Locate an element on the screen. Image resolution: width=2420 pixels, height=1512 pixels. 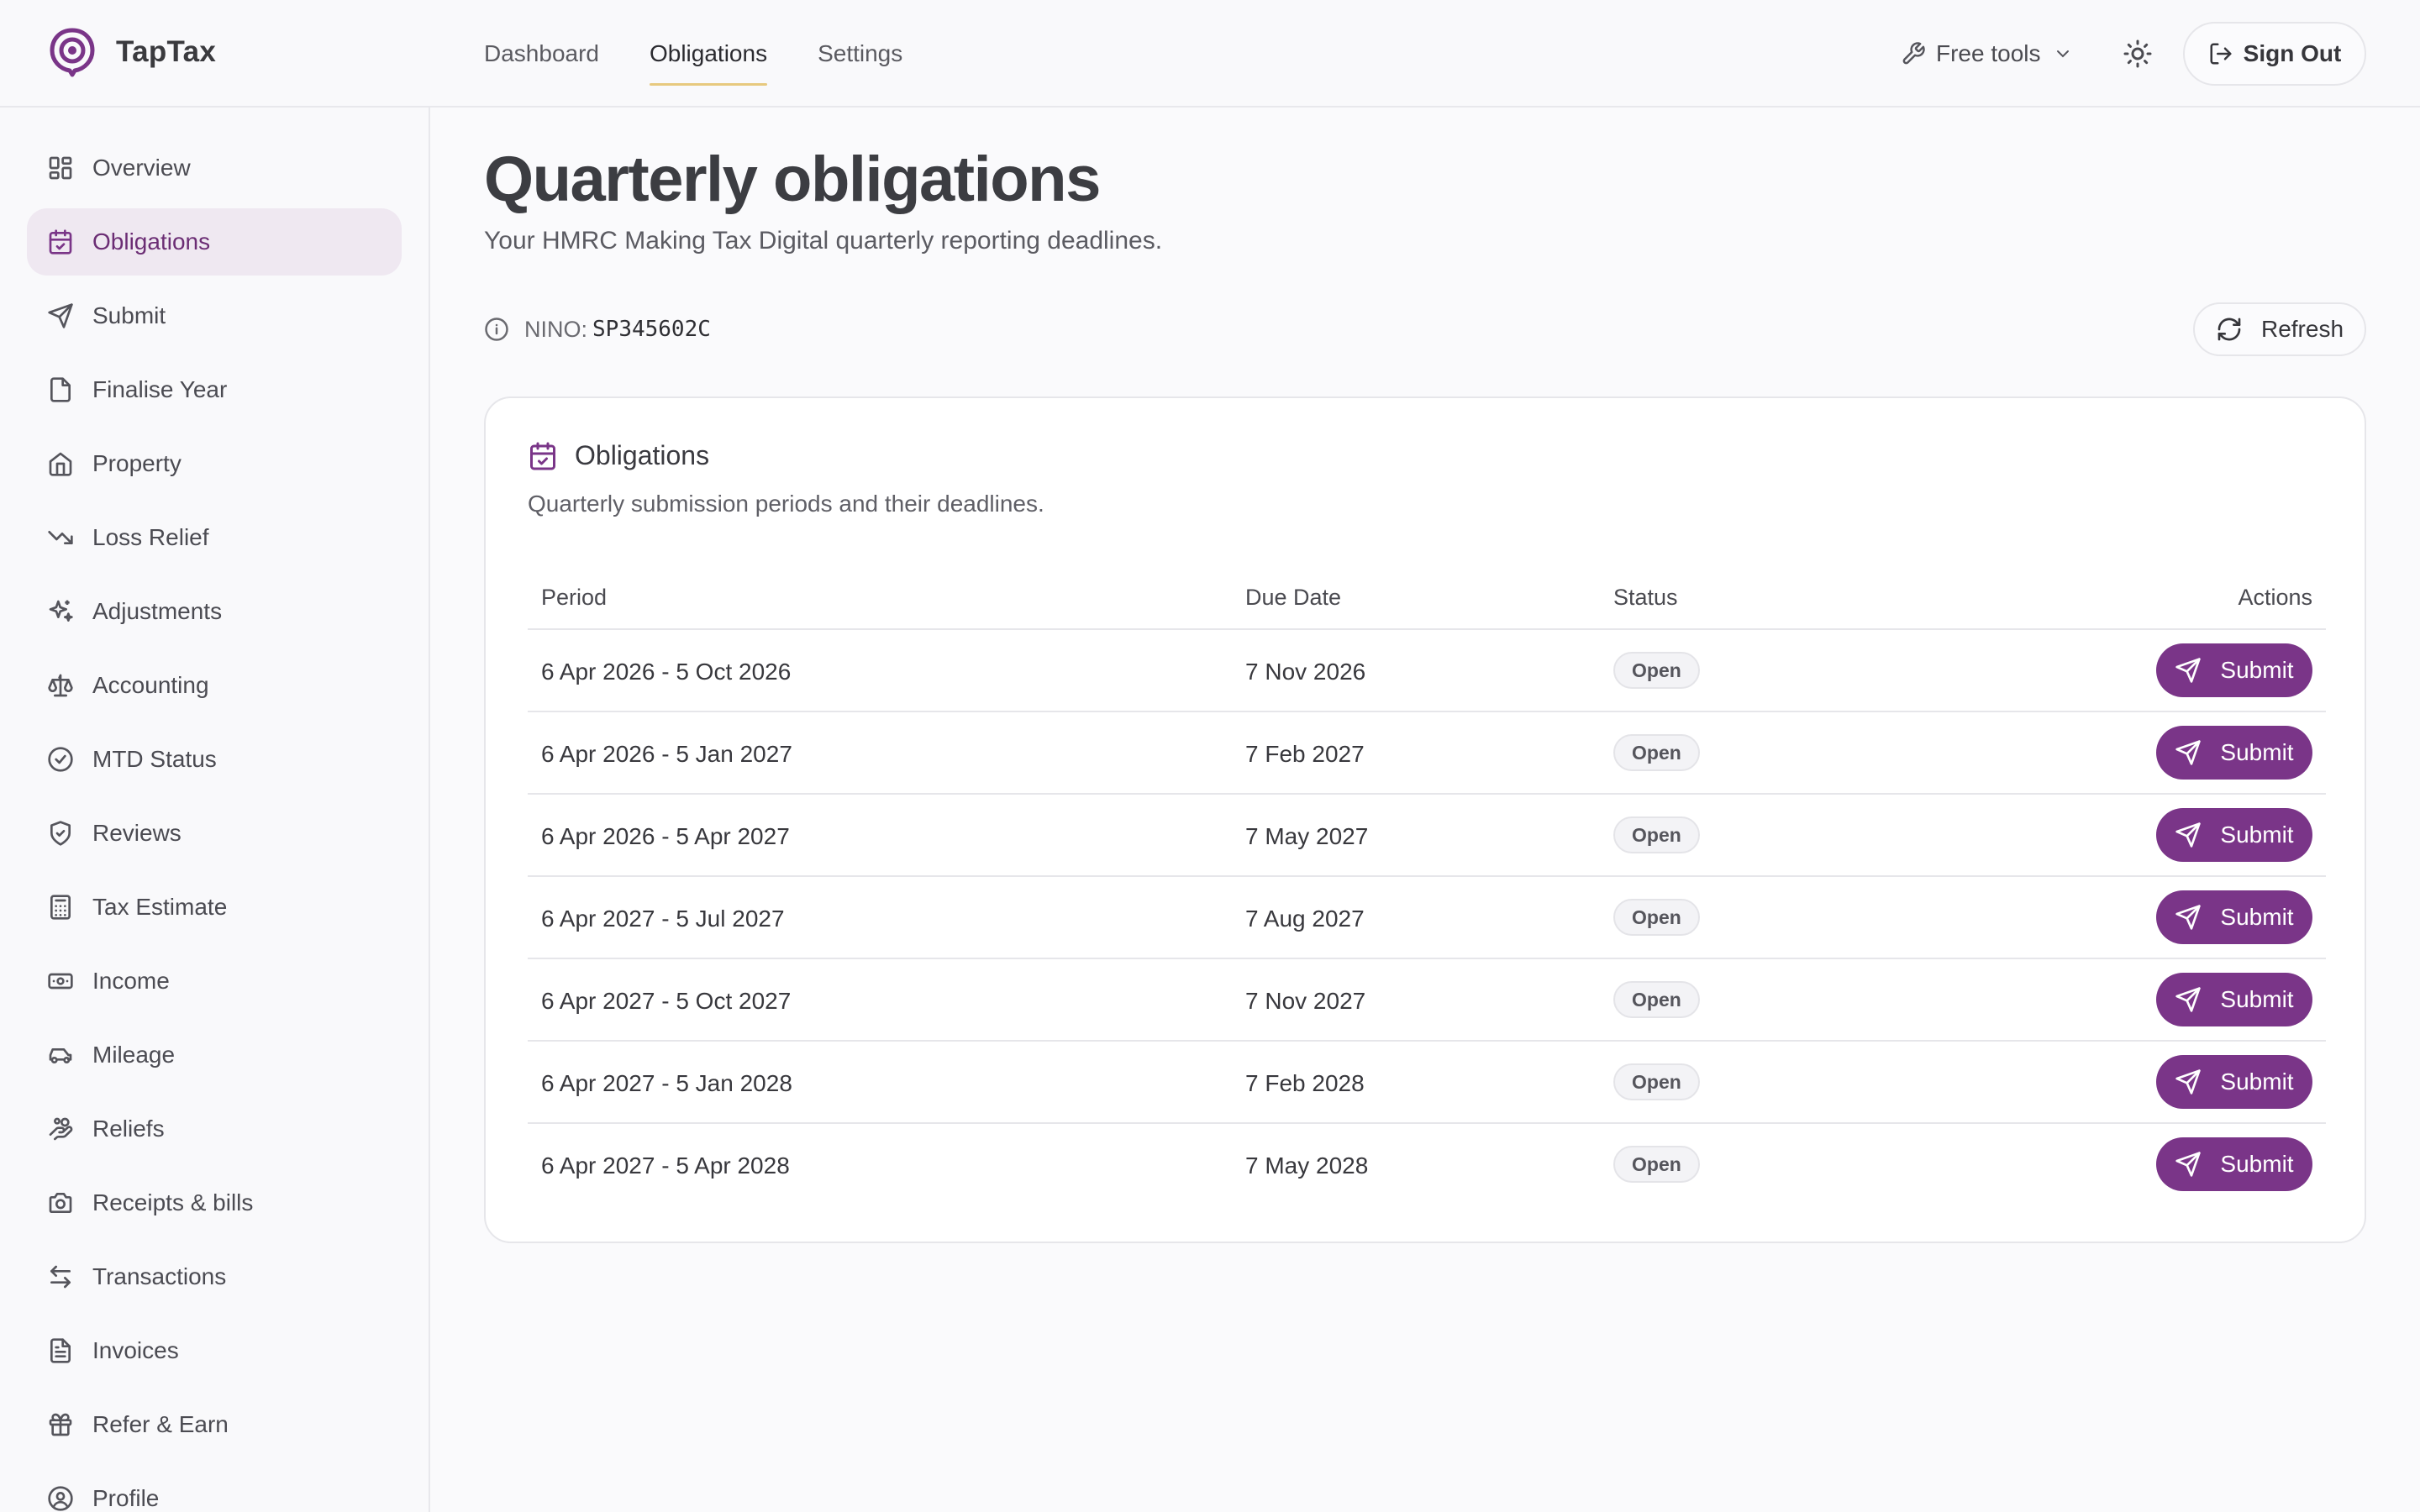
sidebar-item-reviews: Reviews is located at coordinates (214, 833).